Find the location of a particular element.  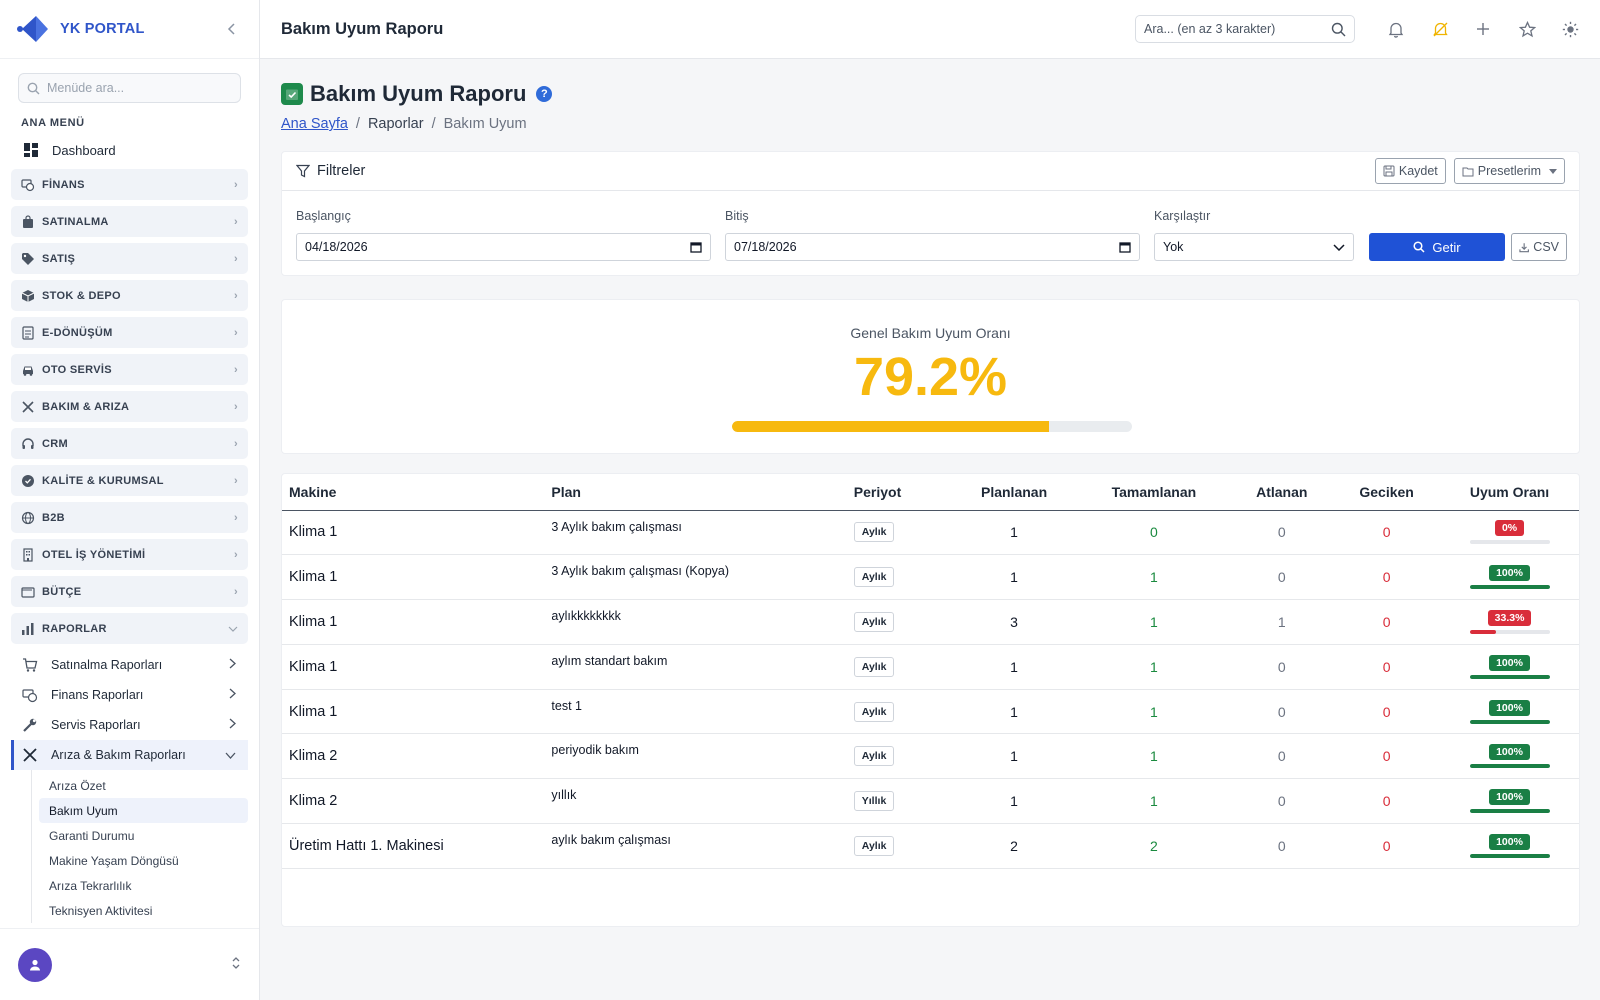

plus-icon is located at coordinates (1483, 29).